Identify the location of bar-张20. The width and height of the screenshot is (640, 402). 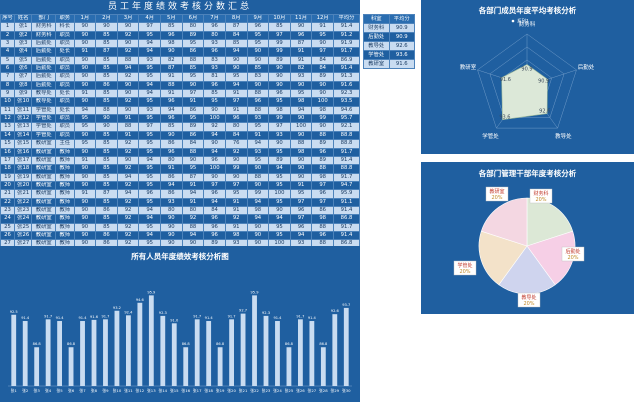
(232, 352).